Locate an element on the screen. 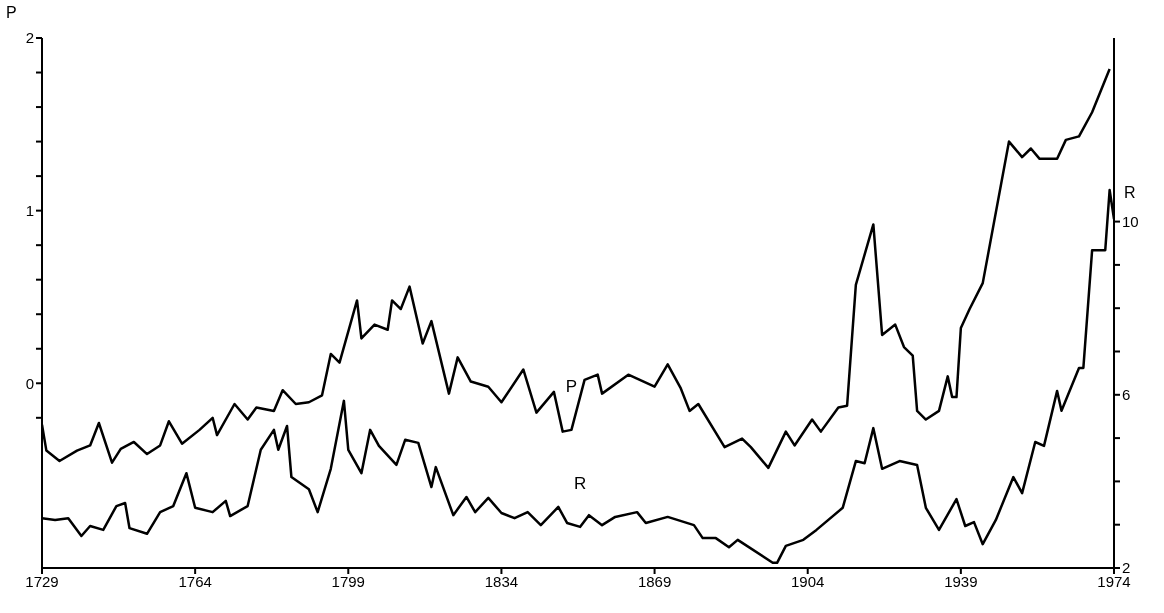 The height and width of the screenshot is (613, 1164). x-tick-label: 1729 is located at coordinates (42, 581).